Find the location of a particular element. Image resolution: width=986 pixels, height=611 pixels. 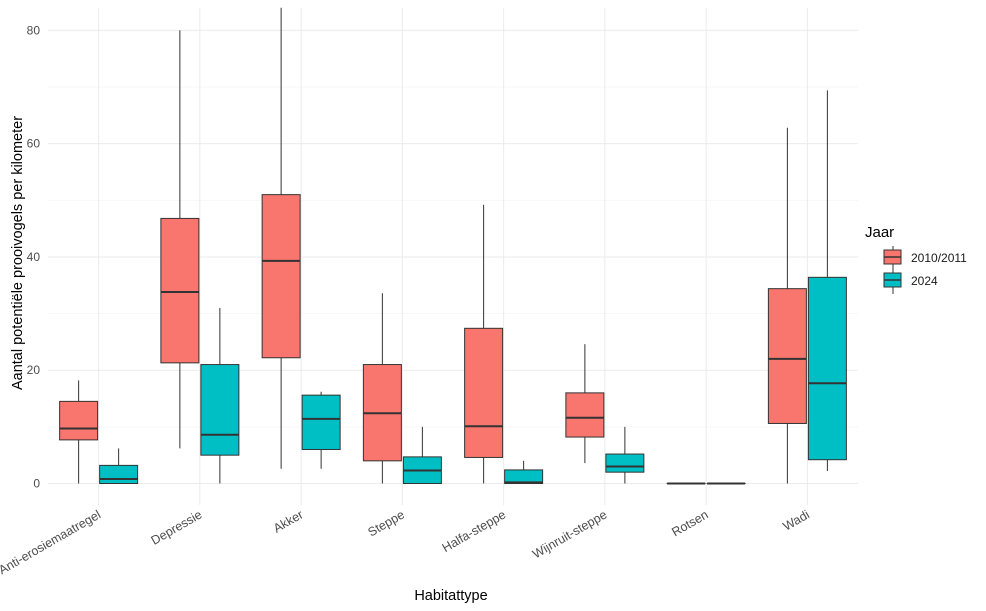

box-2-2024 is located at coordinates (321, 430).